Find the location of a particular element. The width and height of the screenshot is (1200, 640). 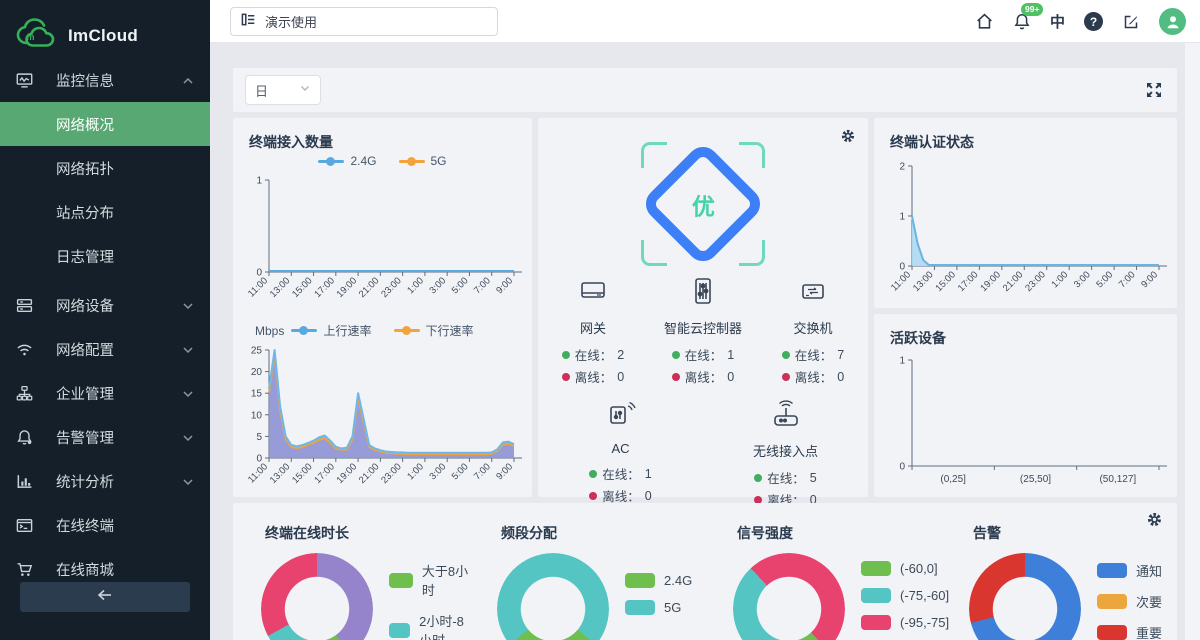

sidebar-item-label: 在线商城 is located at coordinates (85, 570).